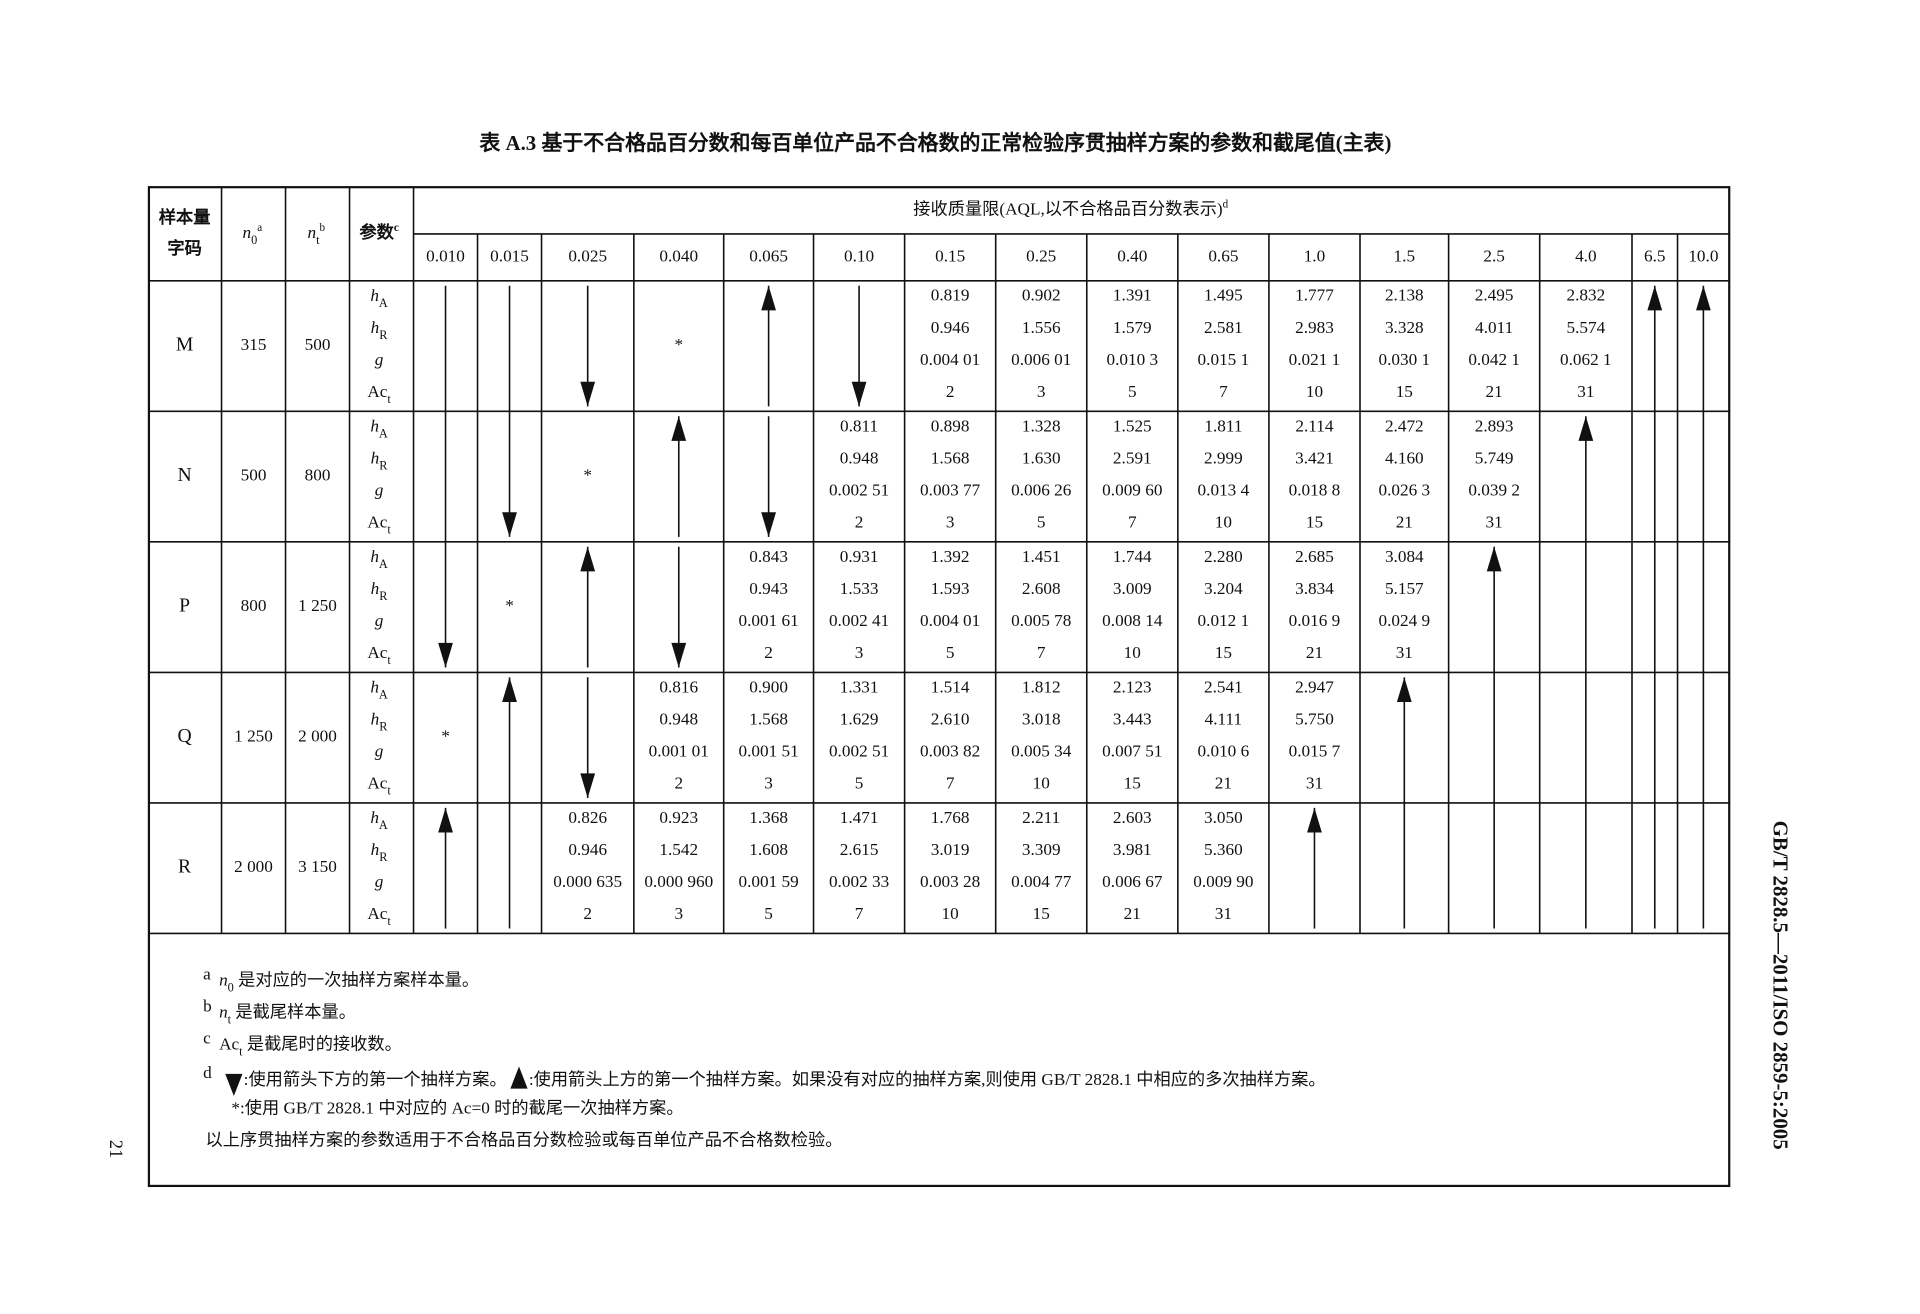 This screenshot has width=1920, height=1314. I want to click on aql-value: 0.040, so click(678, 255).